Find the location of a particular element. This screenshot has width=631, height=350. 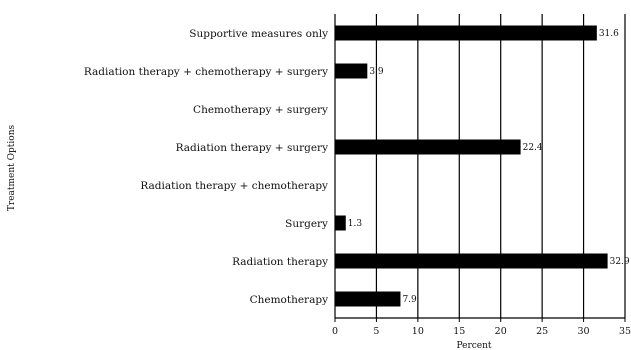

x-tick-label: 15 is located at coordinates (459, 331).